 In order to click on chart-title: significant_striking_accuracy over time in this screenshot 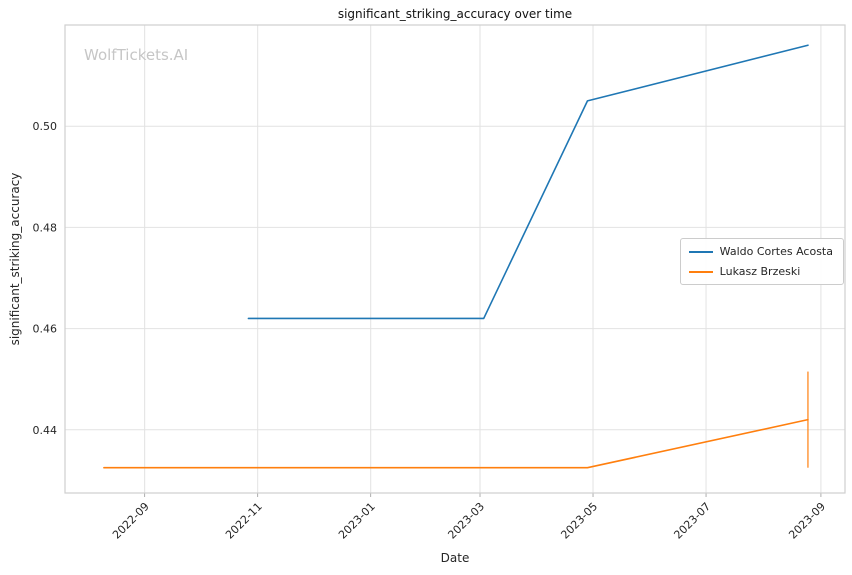, I will do `click(455, 14)`.